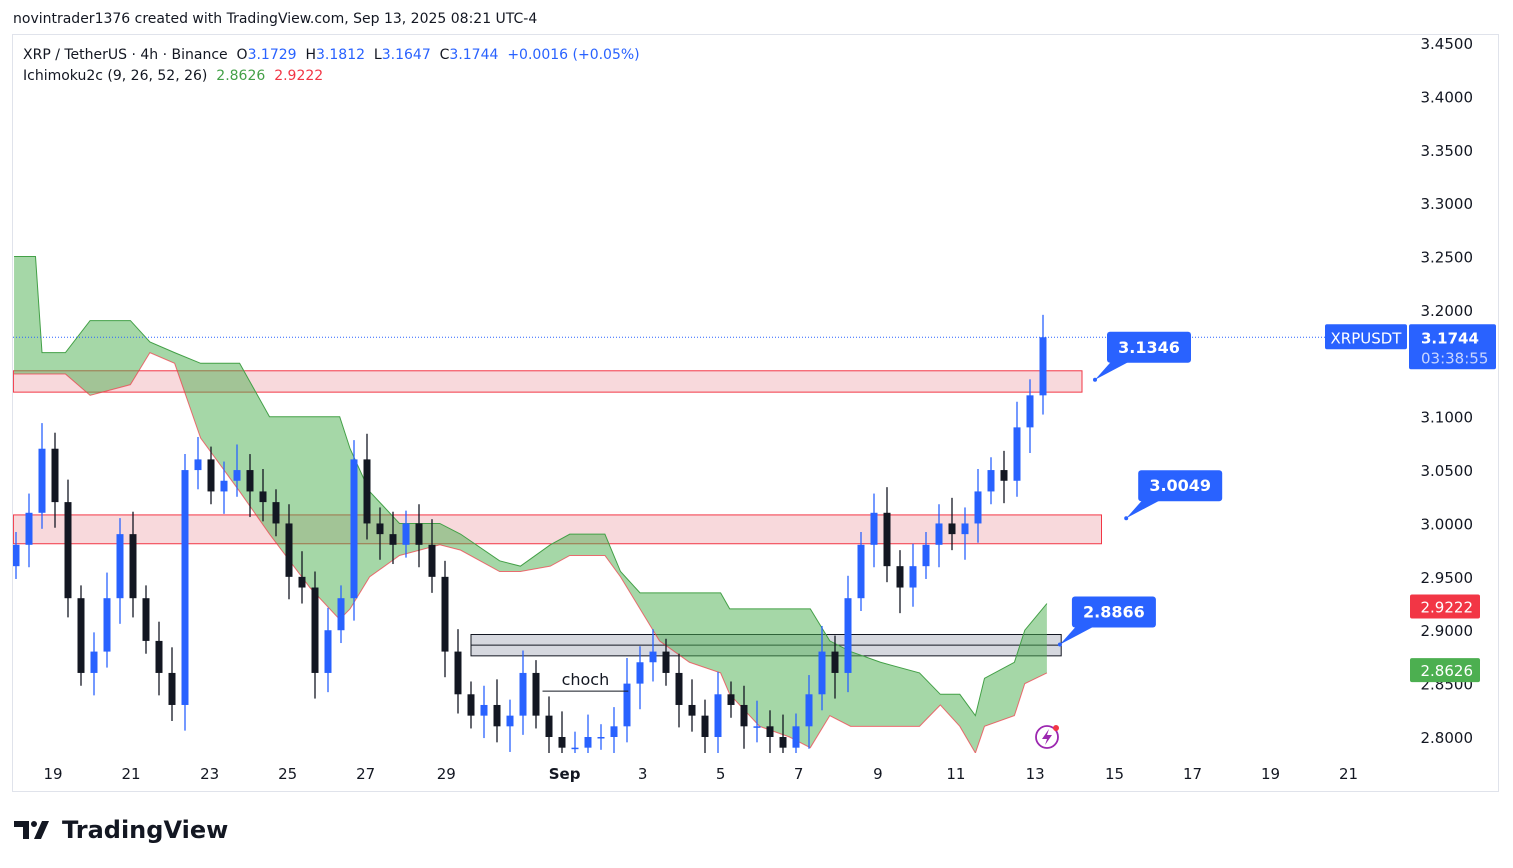 The height and width of the screenshot is (868, 1513). Describe the element at coordinates (341, 55) in the screenshot. I see `high-value: 3.1812` at that location.